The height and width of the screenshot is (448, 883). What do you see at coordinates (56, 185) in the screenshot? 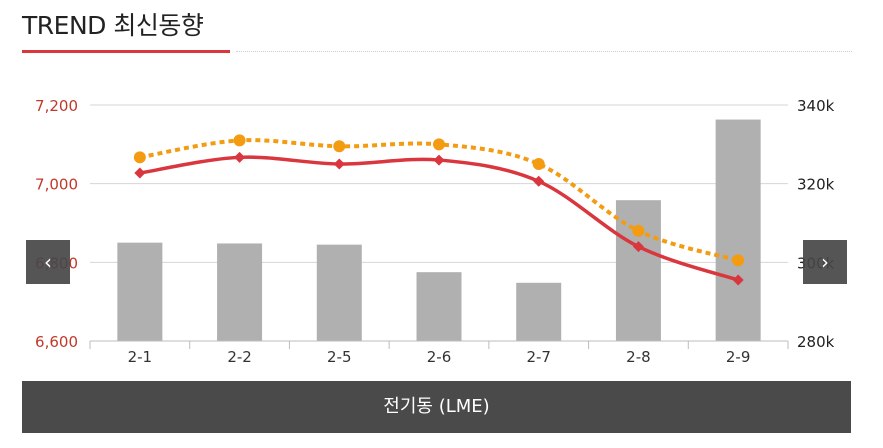
I see `left-axis-tick-label: 7,000` at bounding box center [56, 185].